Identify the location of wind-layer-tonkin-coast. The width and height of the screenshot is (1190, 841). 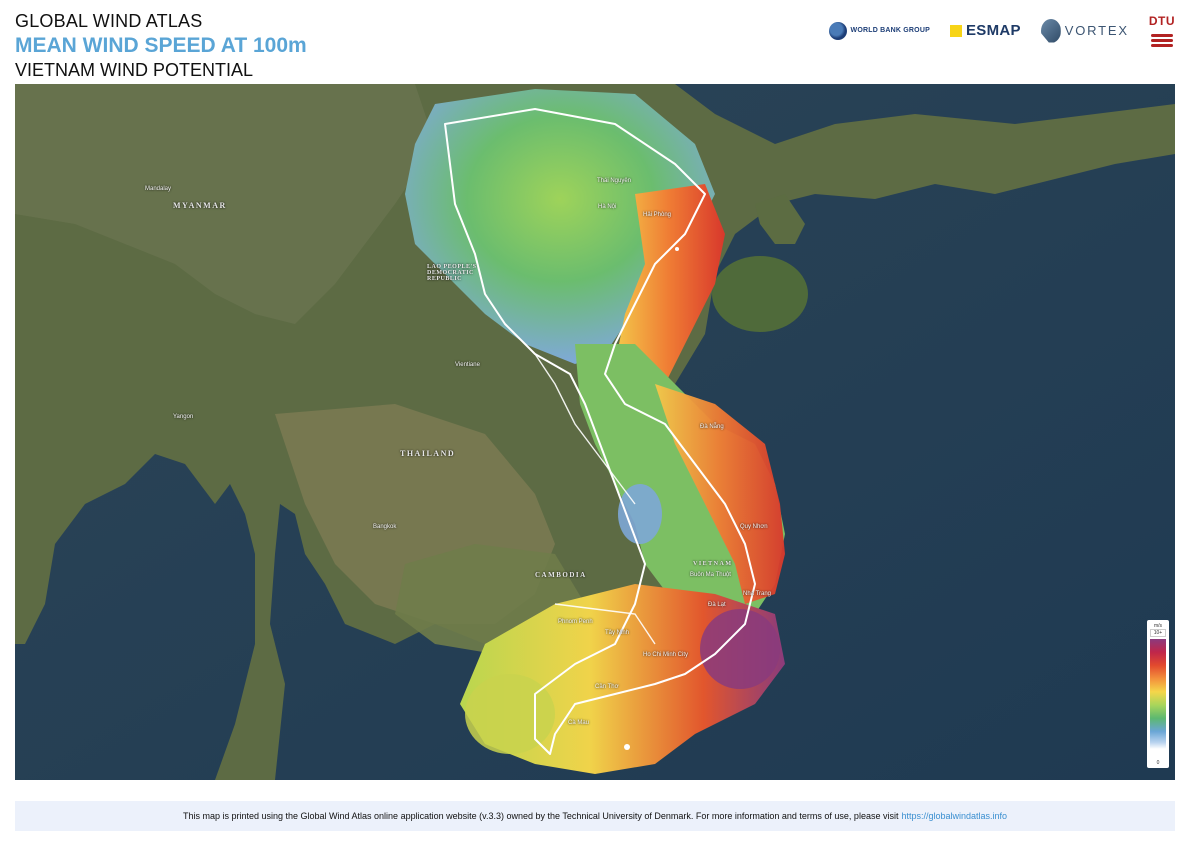
(670, 289).